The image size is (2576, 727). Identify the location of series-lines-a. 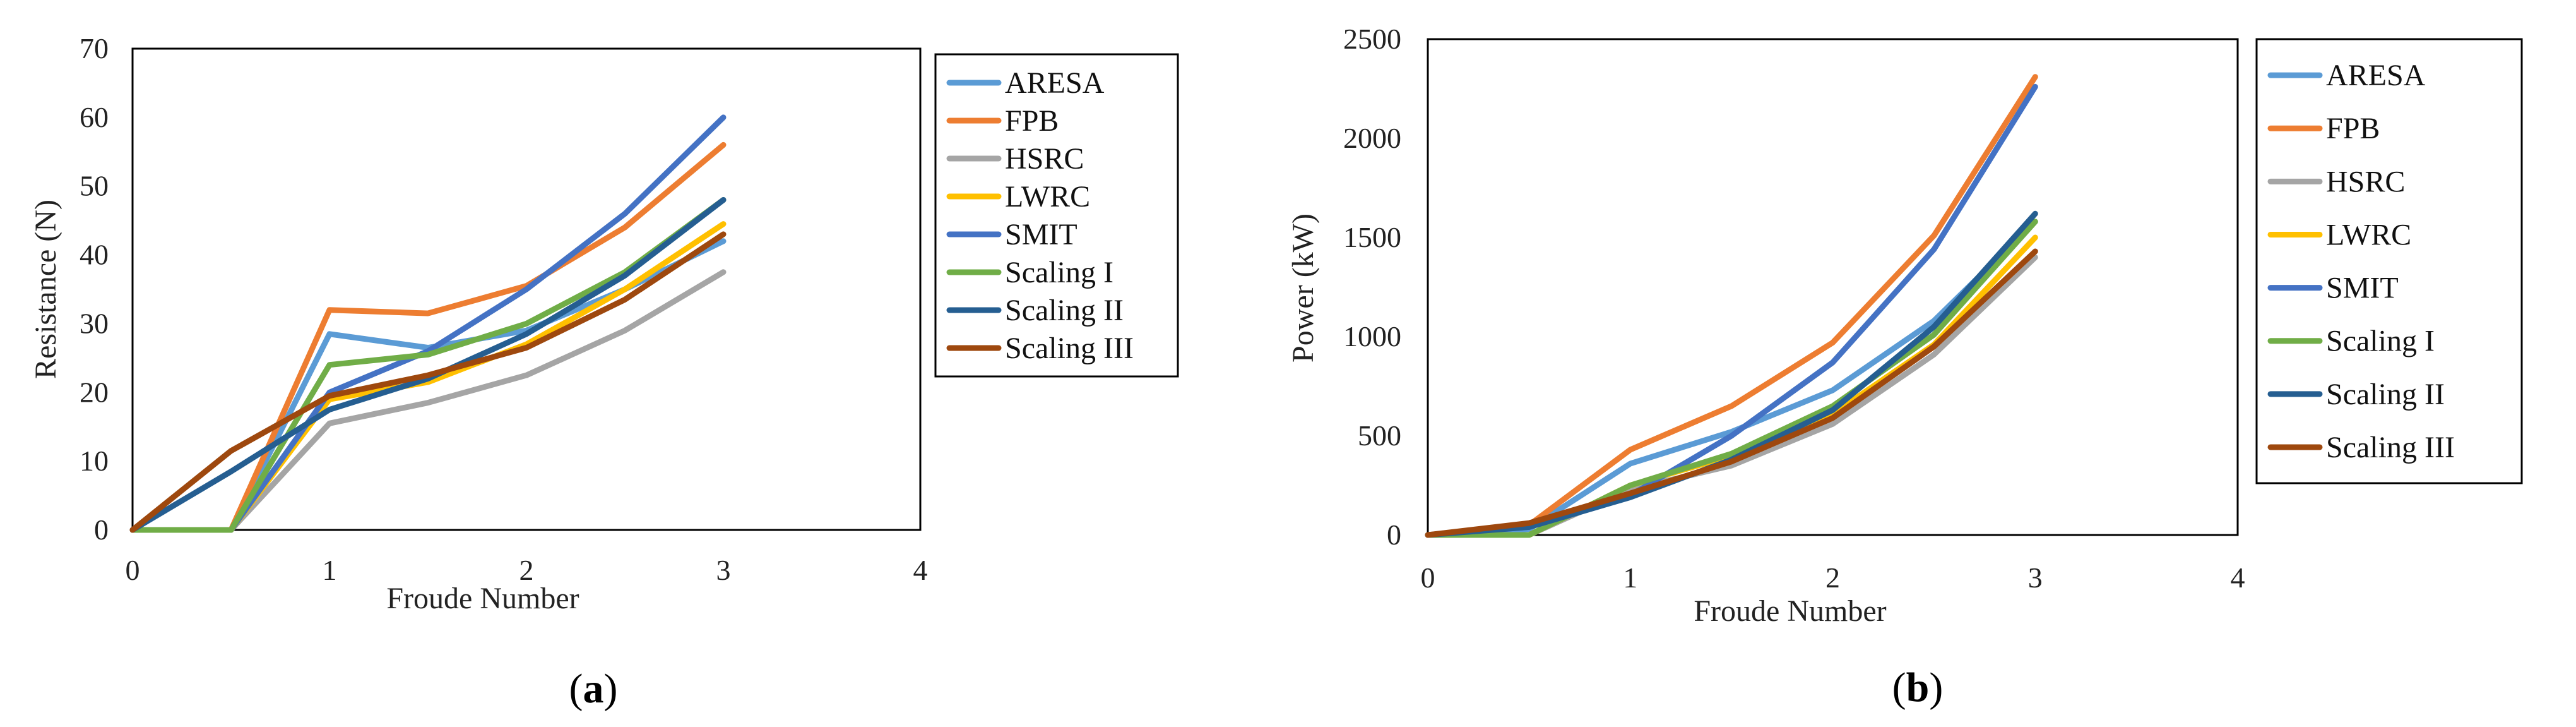
(428, 323).